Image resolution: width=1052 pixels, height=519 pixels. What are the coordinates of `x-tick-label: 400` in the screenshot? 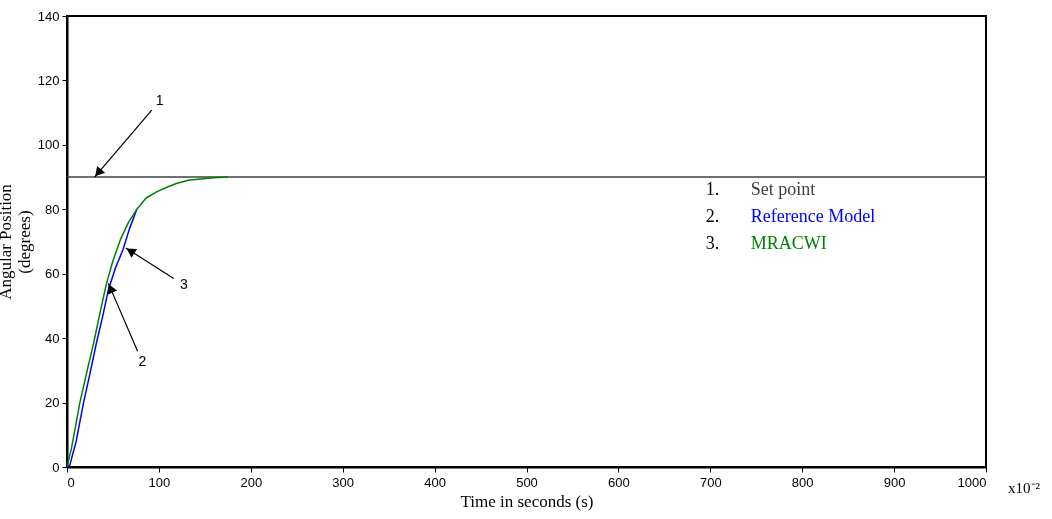 It's located at (435, 482).